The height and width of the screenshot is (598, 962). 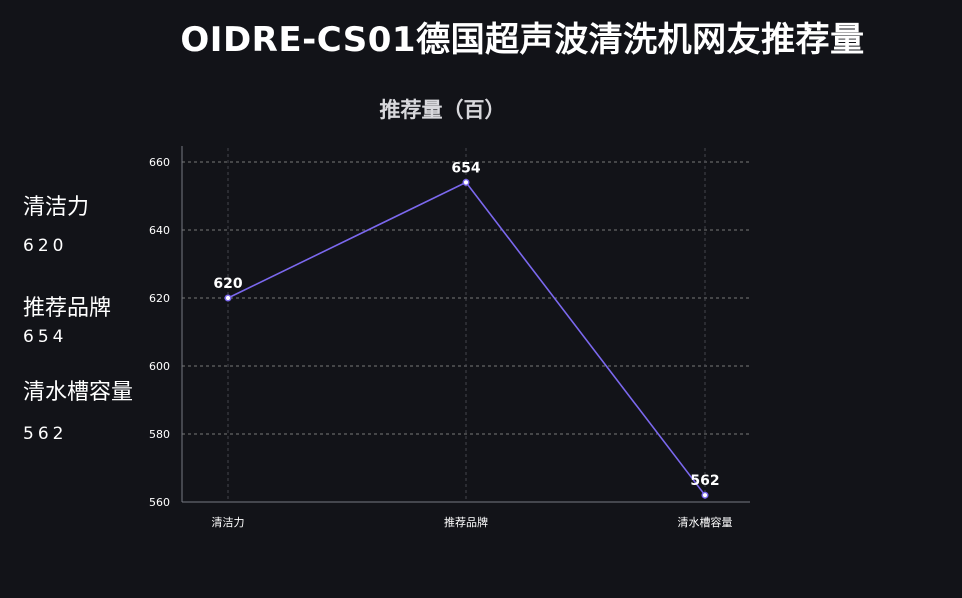 I want to click on data-label: 562, so click(x=704, y=481).